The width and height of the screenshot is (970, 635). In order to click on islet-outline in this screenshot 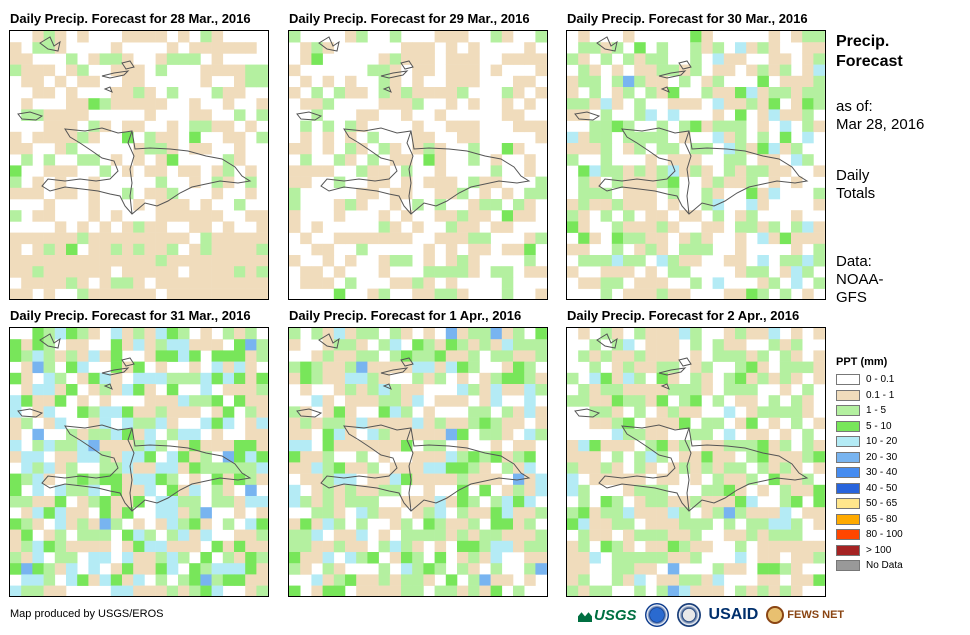, I will do `click(128, 362)`.